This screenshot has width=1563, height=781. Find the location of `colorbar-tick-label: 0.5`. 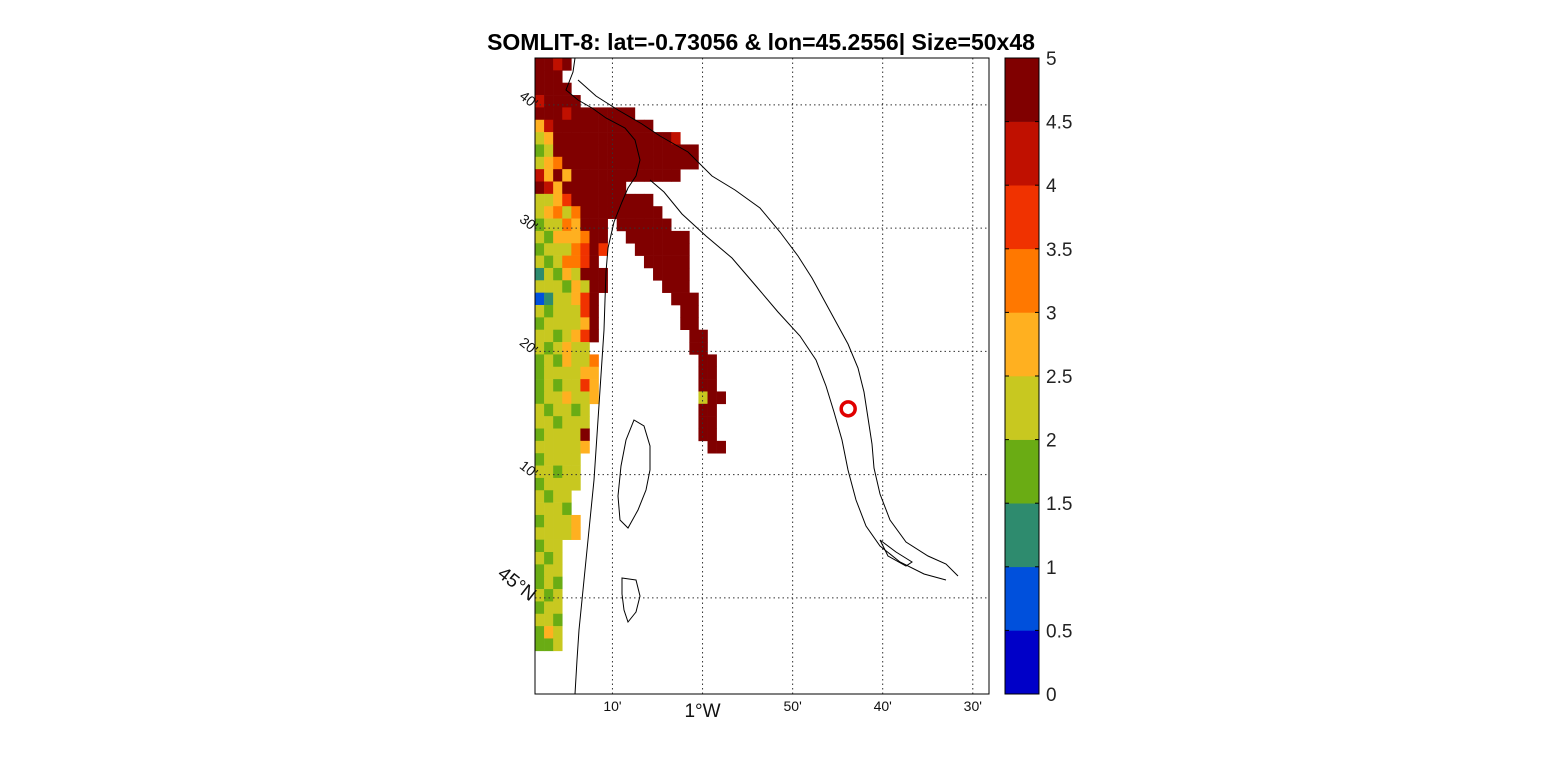

colorbar-tick-label: 0.5 is located at coordinates (1059, 631).